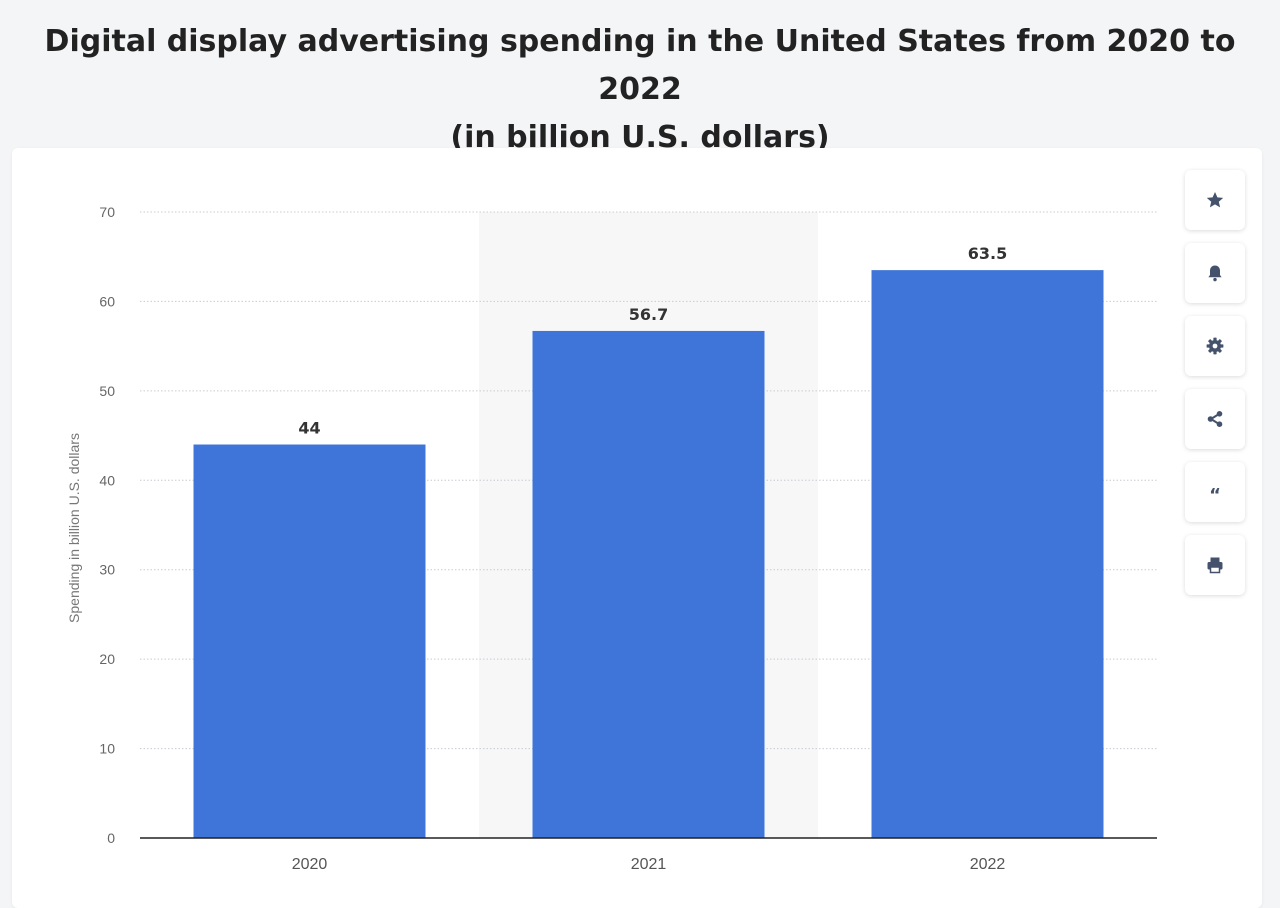 This screenshot has width=1280, height=908. I want to click on share-icon, so click(1215, 419).